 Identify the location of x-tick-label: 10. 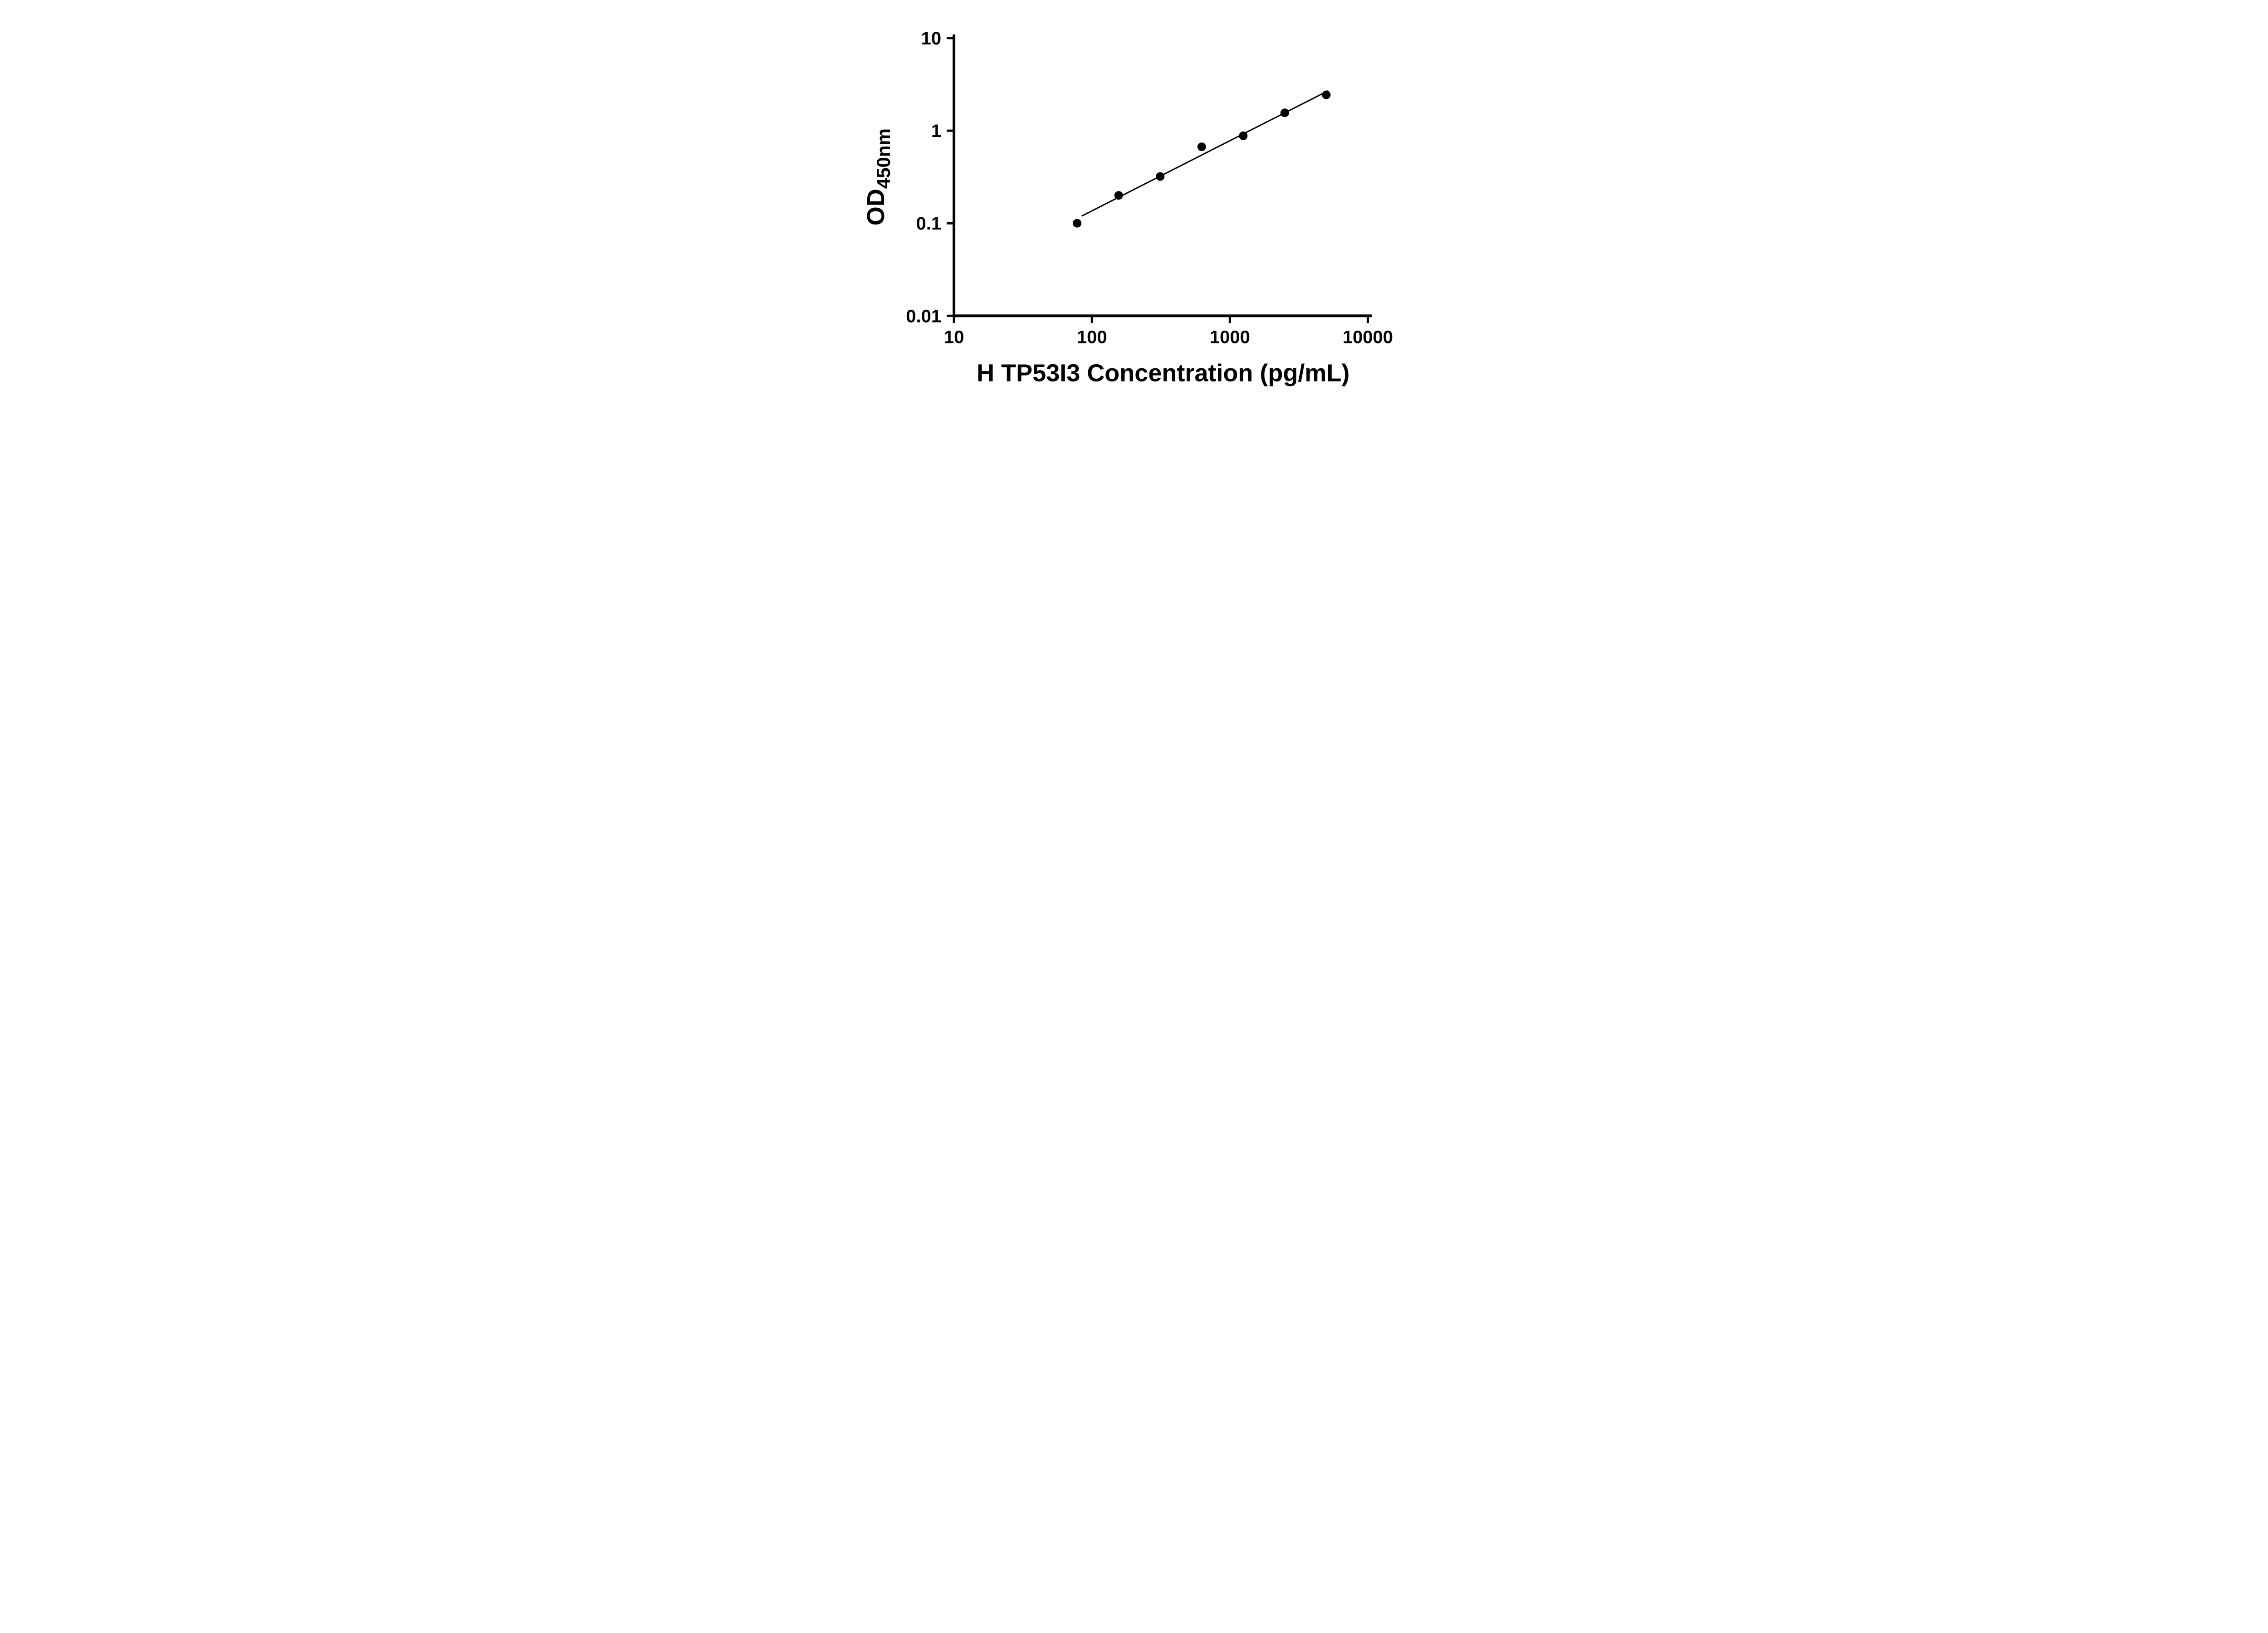
(954, 337).